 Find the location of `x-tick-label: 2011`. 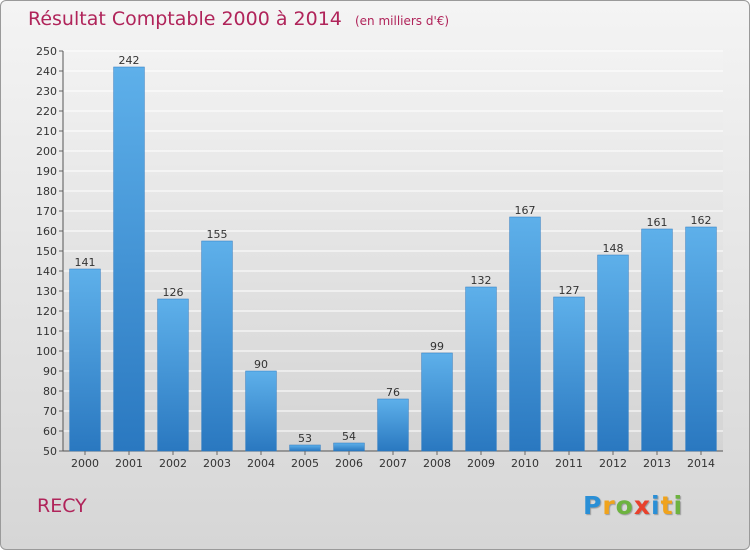

x-tick-label: 2011 is located at coordinates (569, 463).